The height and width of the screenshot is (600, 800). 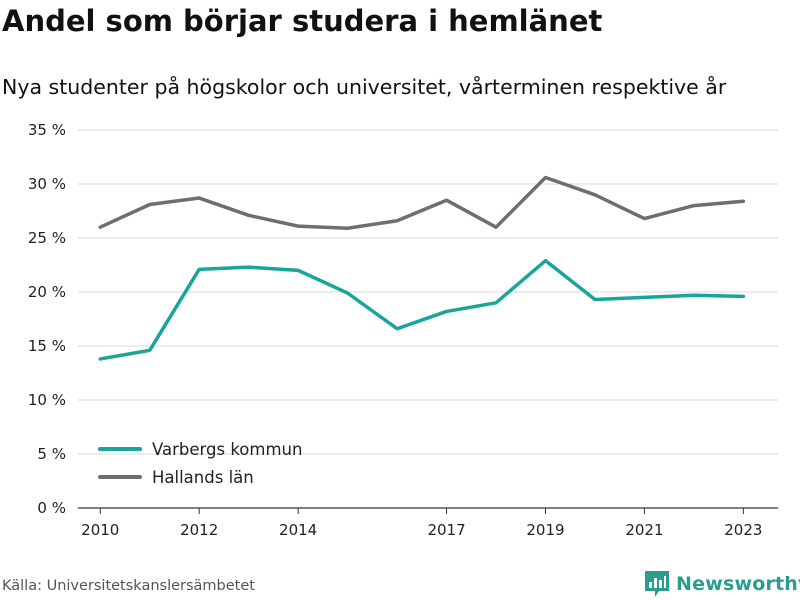 What do you see at coordinates (51, 454) in the screenshot?
I see `y-tick-label: 5 %` at bounding box center [51, 454].